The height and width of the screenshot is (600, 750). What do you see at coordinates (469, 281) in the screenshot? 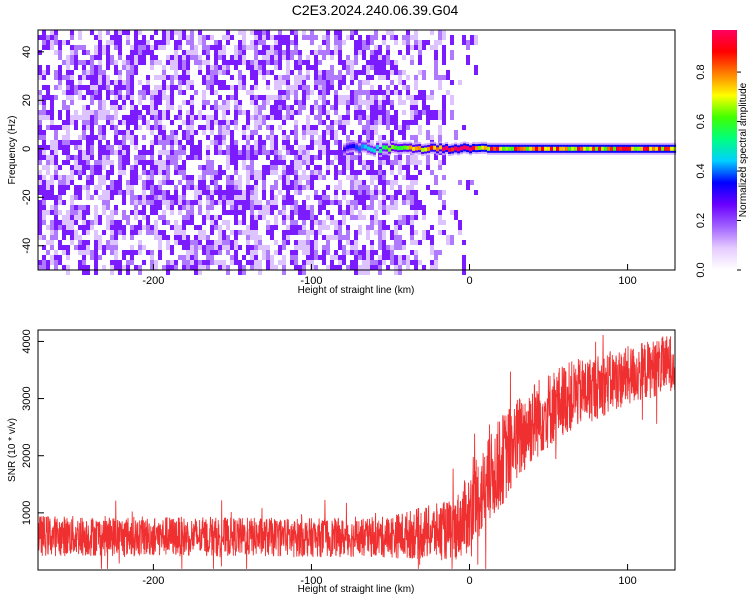
I see `x-tick-label: 0` at bounding box center [469, 281].